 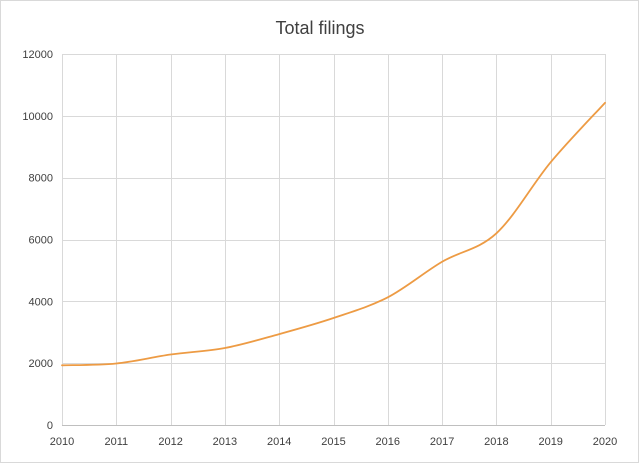 I want to click on x-tick-label: 2011, so click(x=116, y=442).